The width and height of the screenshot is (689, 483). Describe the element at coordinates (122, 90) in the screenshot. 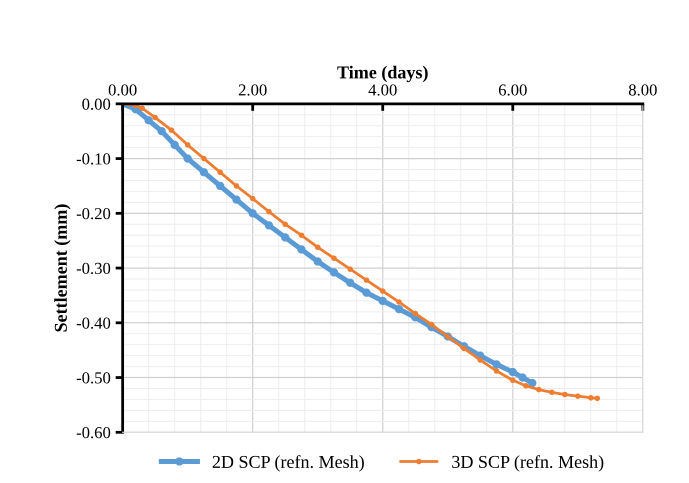

I see `x-tick-label: 0.00` at that location.